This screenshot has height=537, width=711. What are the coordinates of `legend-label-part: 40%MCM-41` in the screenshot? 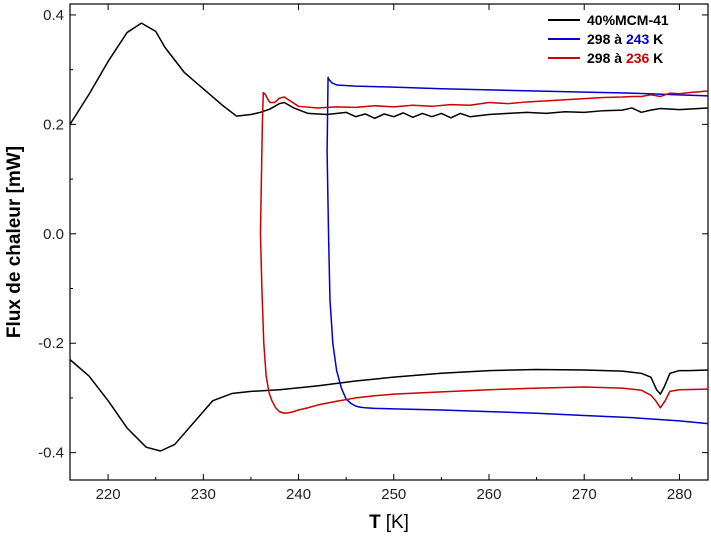 It's located at (628, 20).